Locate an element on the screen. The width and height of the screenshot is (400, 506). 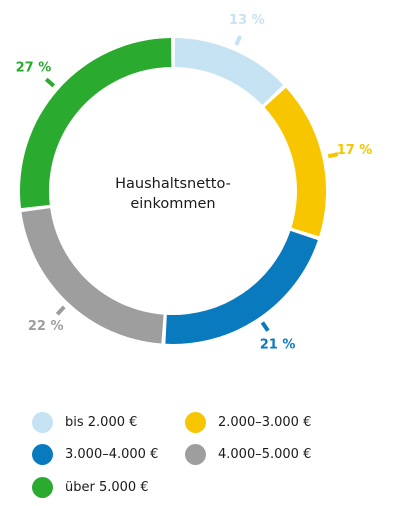
data-label-3-000-4-000: 21 % is located at coordinates (278, 344).